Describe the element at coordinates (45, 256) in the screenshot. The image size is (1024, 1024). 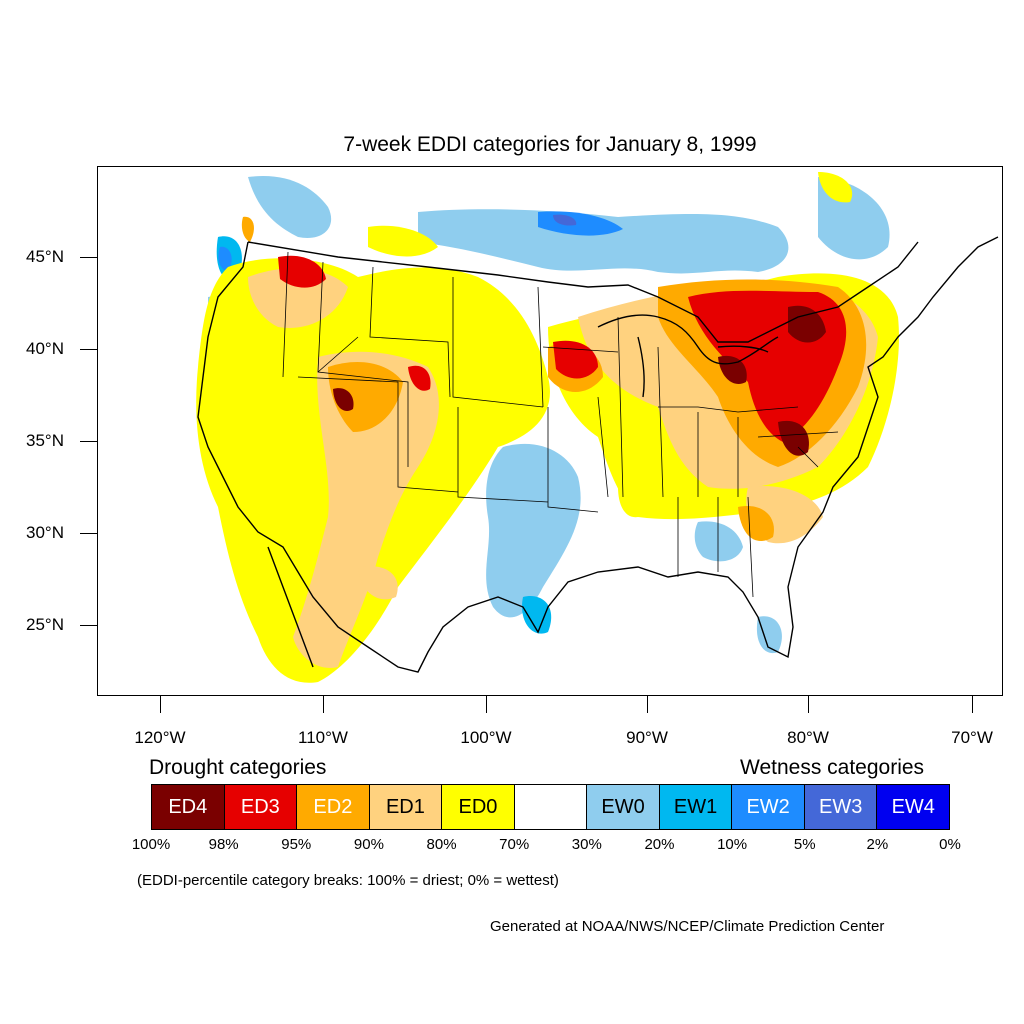
I see `lat-label-45: 45°N` at that location.